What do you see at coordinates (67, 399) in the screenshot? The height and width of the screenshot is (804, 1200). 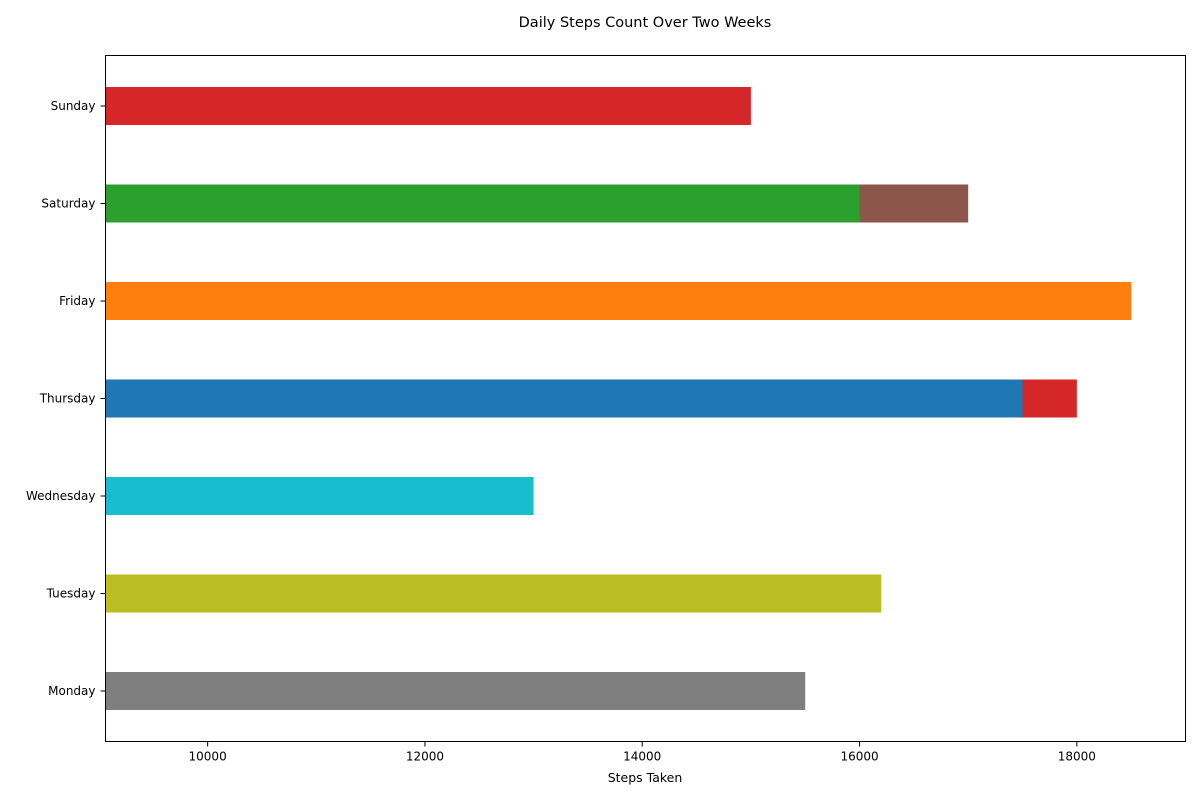 I see `y-tick-label-thursday: Thursday` at bounding box center [67, 399].